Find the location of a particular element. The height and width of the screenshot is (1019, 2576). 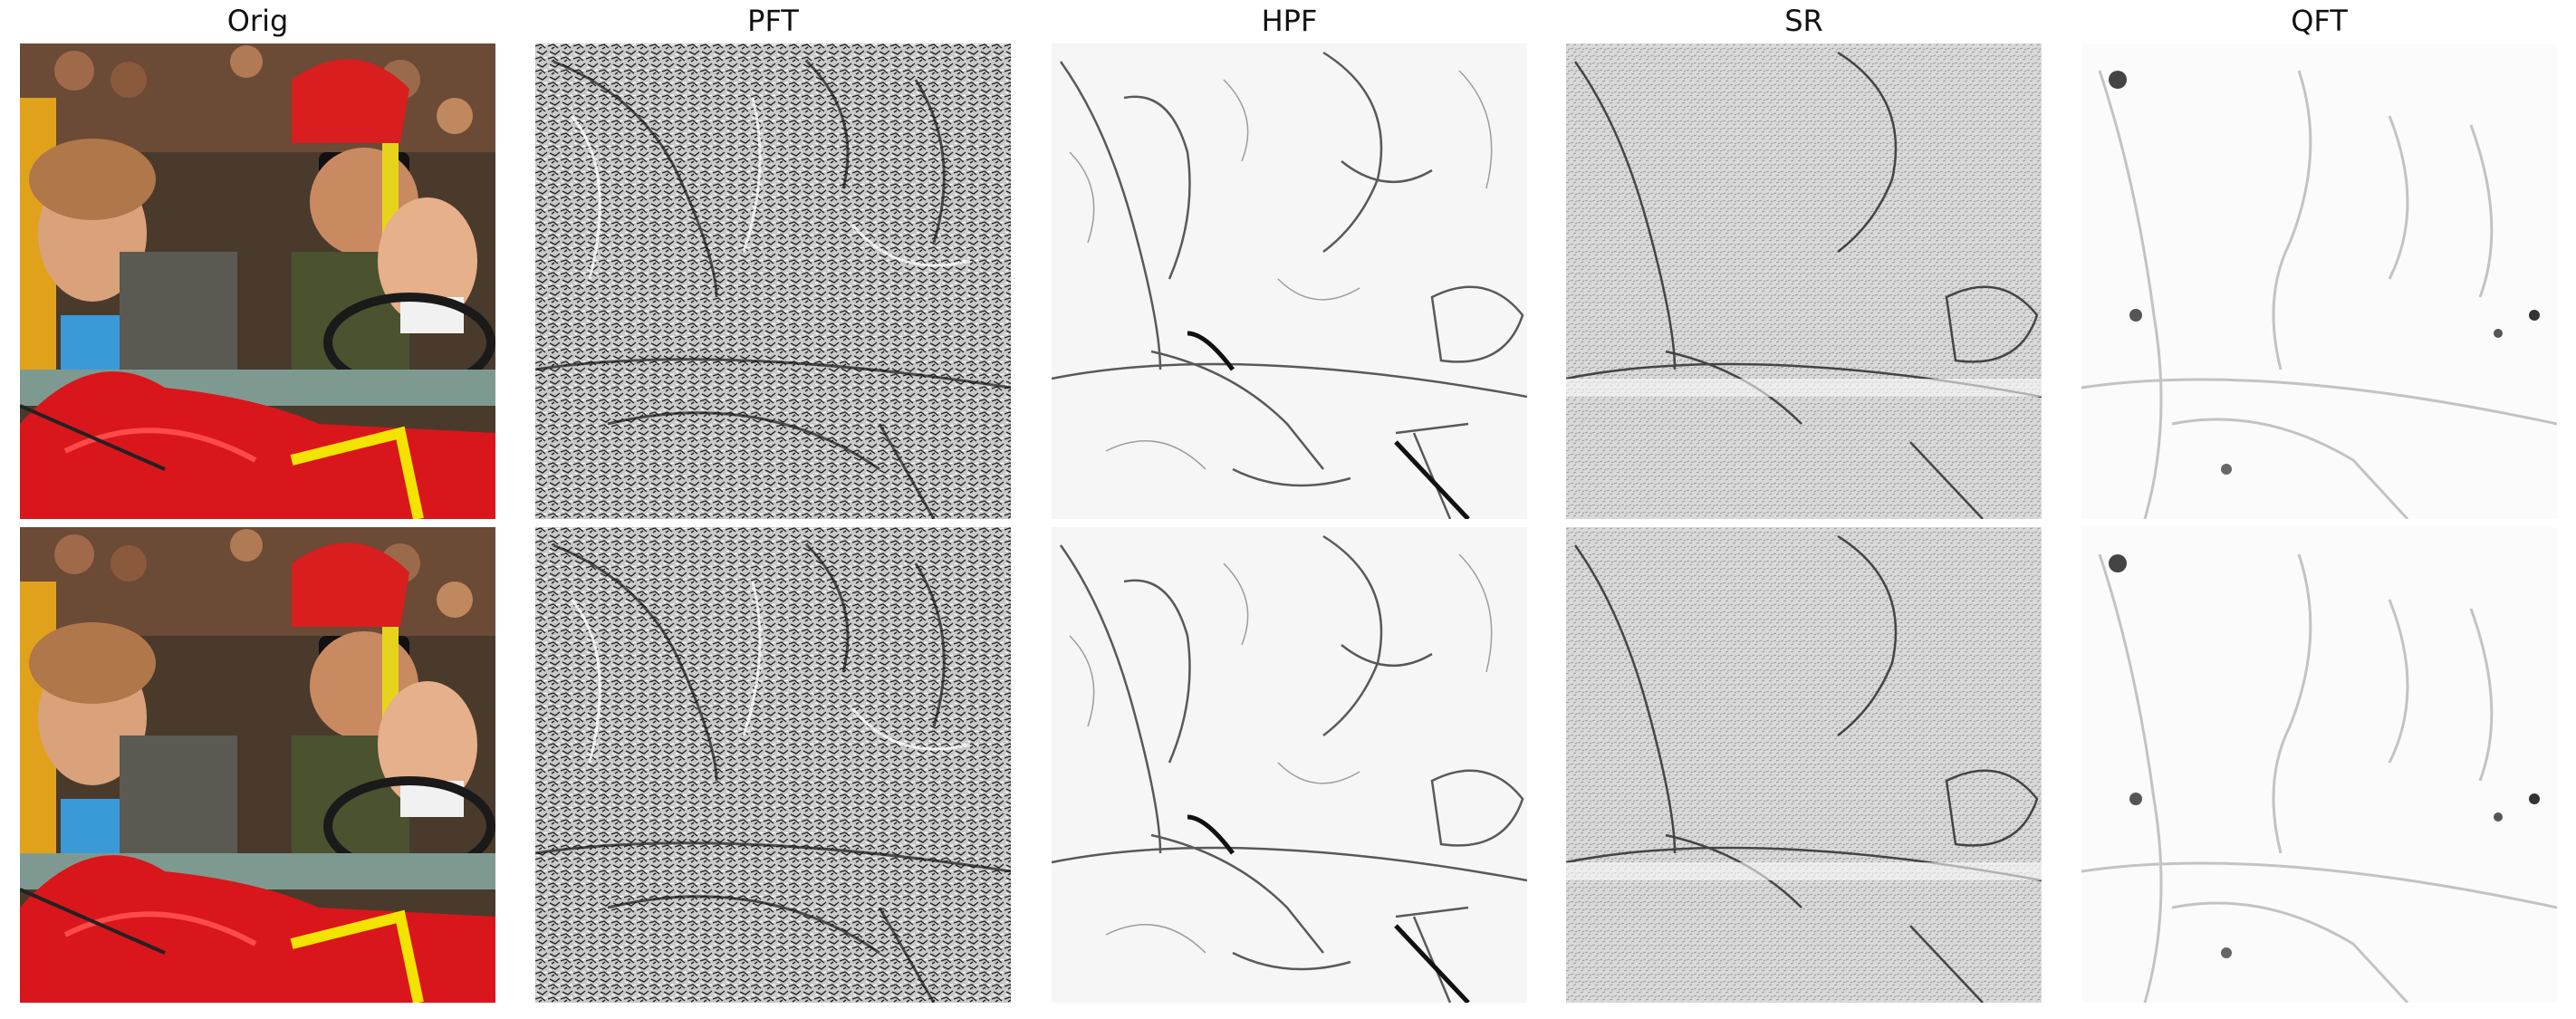

qft-map-row1 is located at coordinates (2319, 281).